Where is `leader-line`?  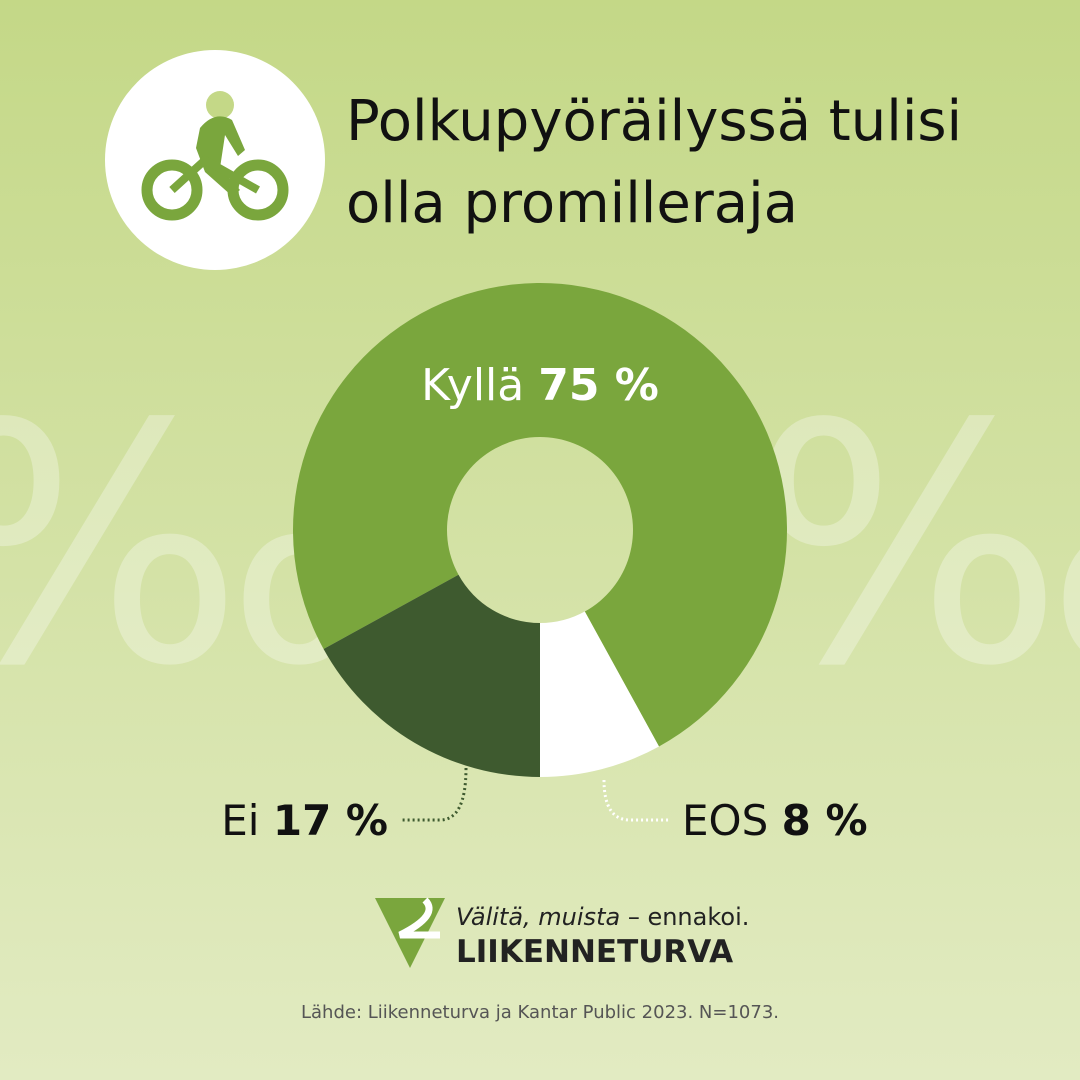
leader-line is located at coordinates (434, 794).